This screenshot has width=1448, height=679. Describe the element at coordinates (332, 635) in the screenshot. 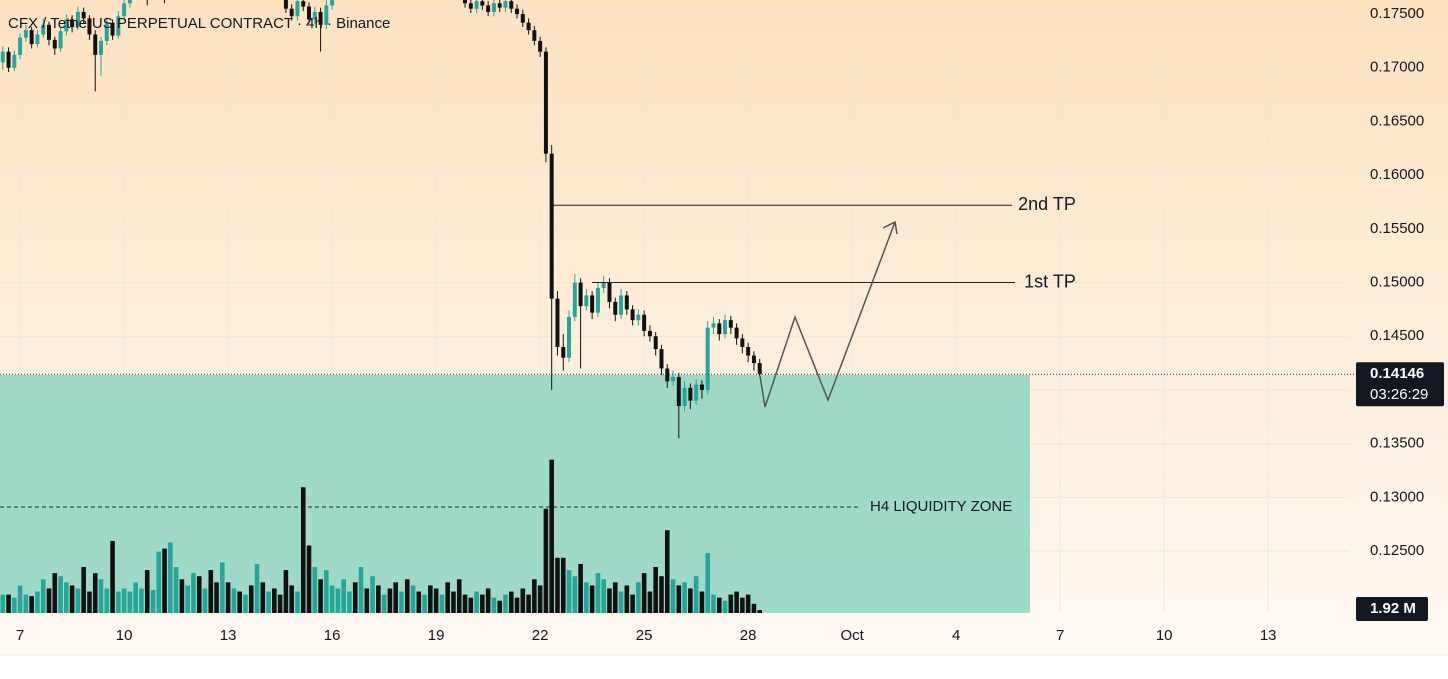

I see `x-tick-label: 16` at that location.